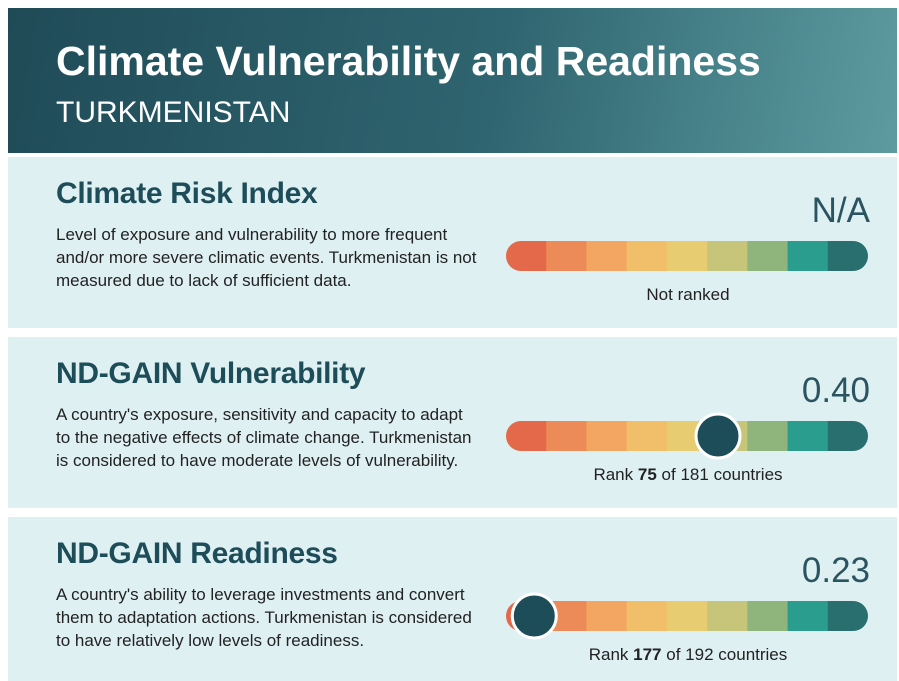 This screenshot has width=899, height=681. I want to click on rank-total: 192, so click(699, 654).